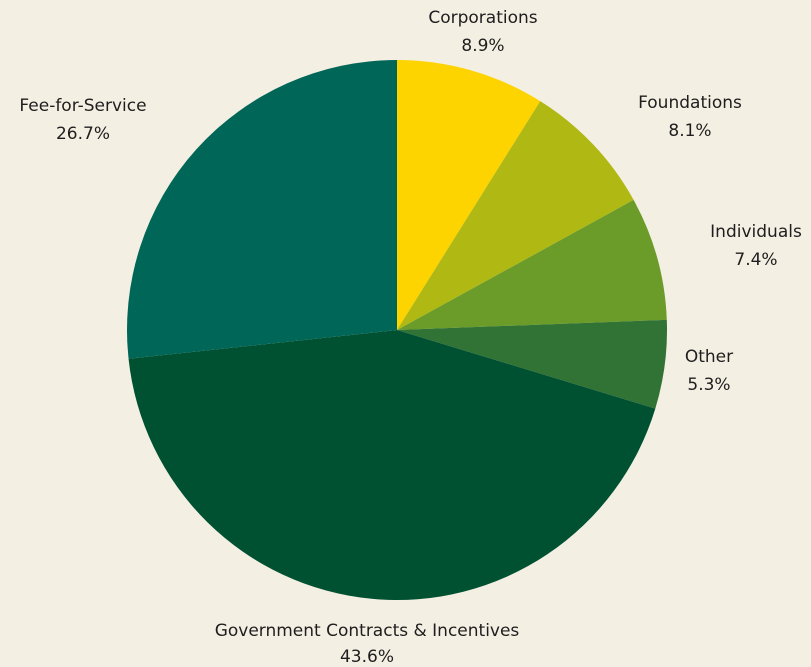 The image size is (811, 667). I want to click on slice-label-corporations: Corporations, so click(482, 18).